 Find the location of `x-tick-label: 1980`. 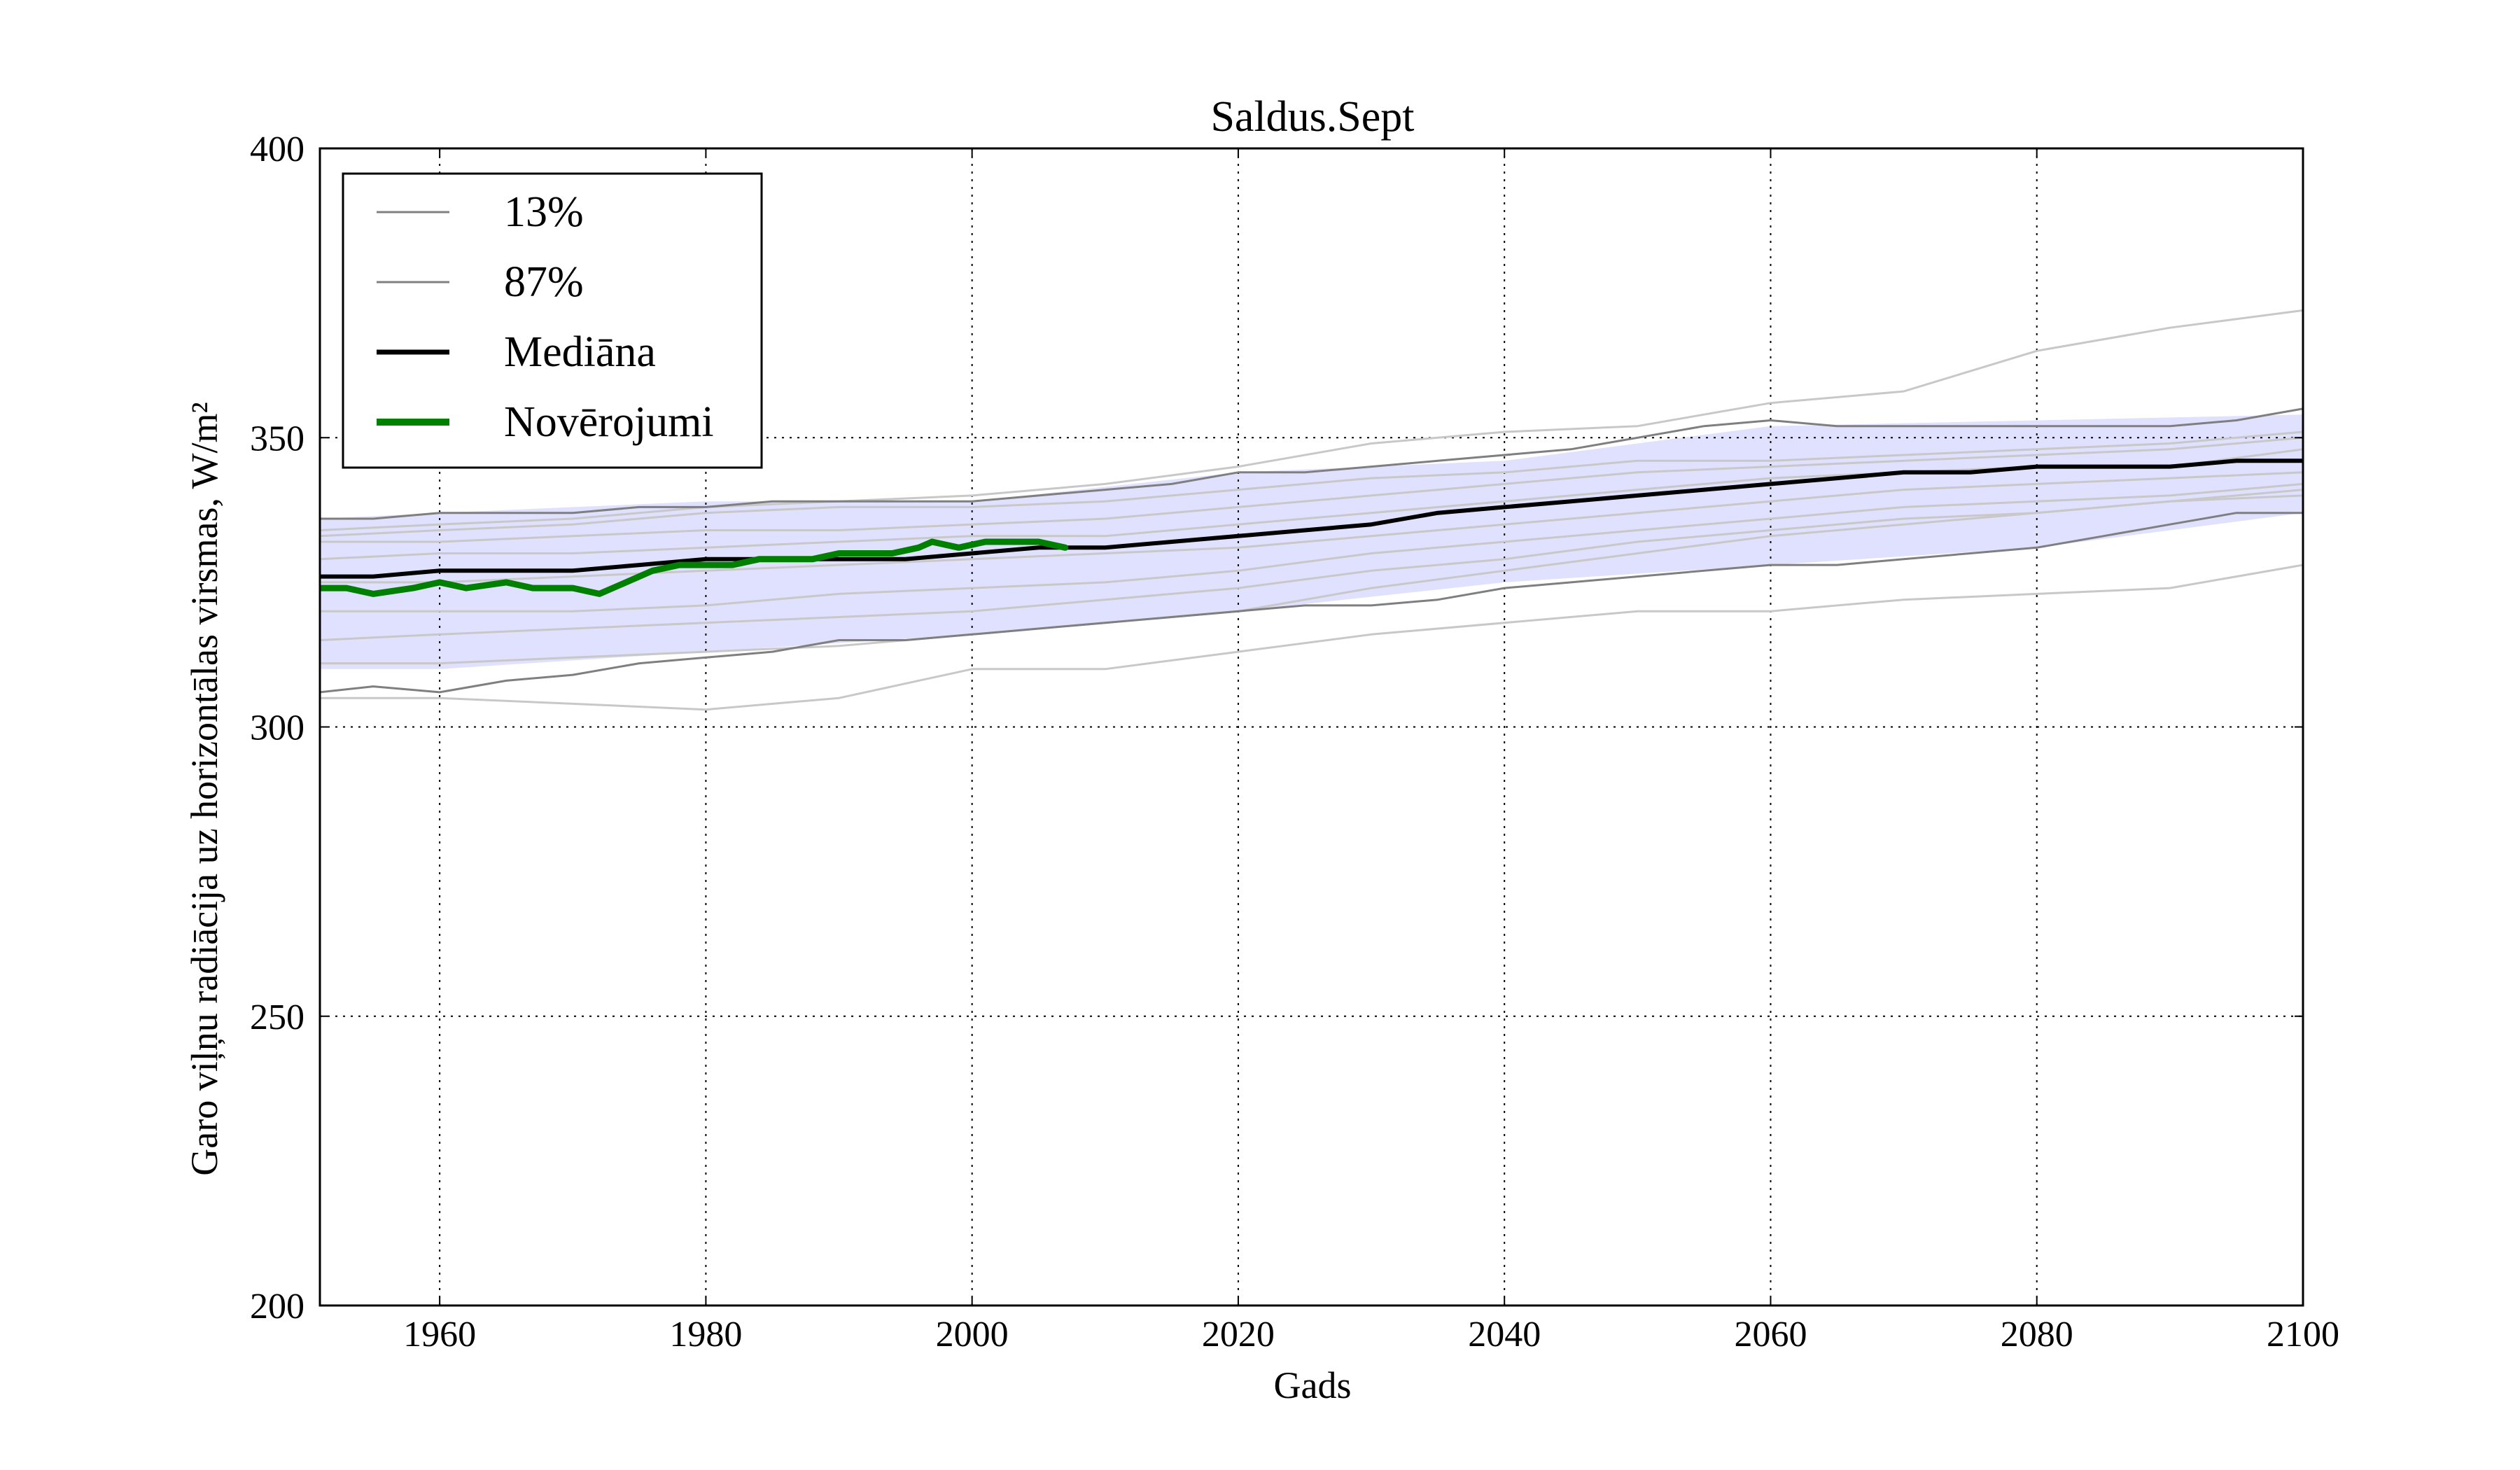

x-tick-label: 1980 is located at coordinates (705, 1334).